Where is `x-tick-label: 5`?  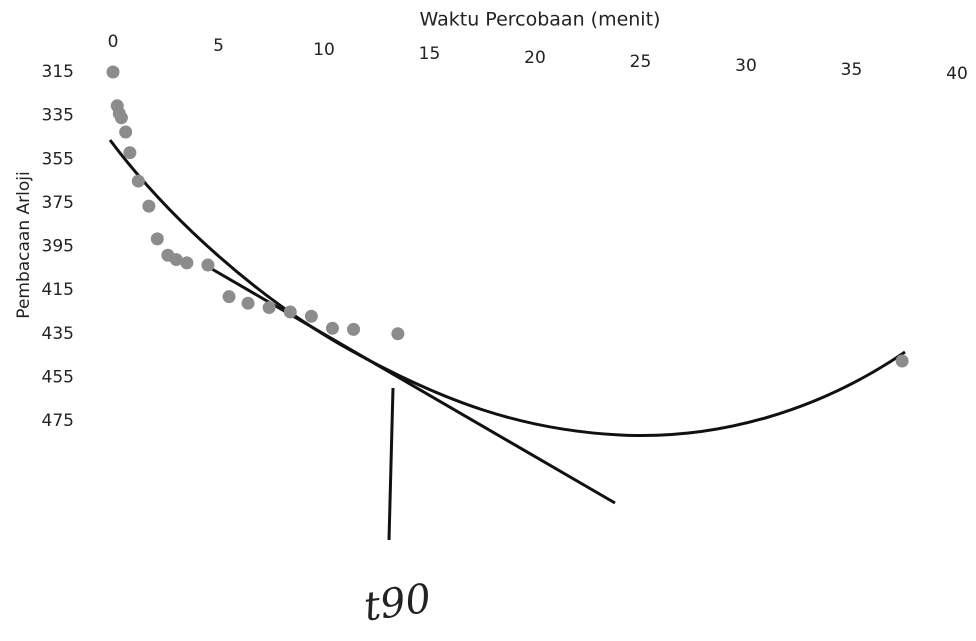 x-tick-label: 5 is located at coordinates (218, 46).